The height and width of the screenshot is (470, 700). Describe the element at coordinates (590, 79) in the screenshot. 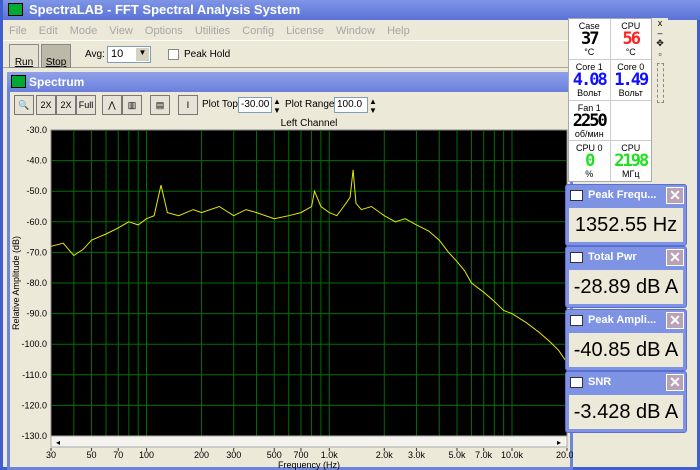

I see `monitor-value: 4.08` at that location.